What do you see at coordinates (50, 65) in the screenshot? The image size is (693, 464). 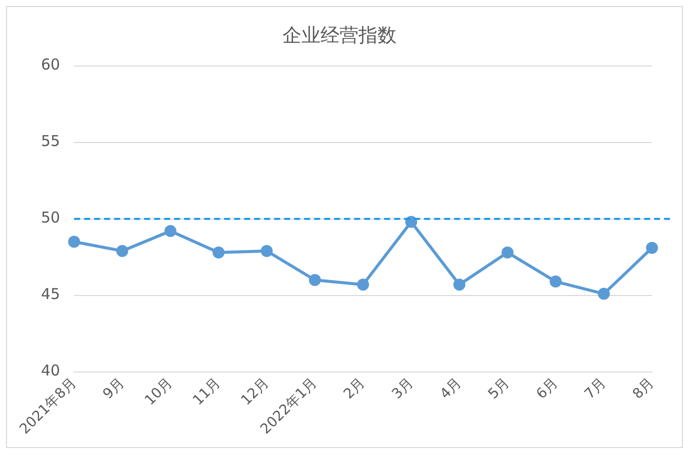 I see `y-tick-label: 60` at bounding box center [50, 65].